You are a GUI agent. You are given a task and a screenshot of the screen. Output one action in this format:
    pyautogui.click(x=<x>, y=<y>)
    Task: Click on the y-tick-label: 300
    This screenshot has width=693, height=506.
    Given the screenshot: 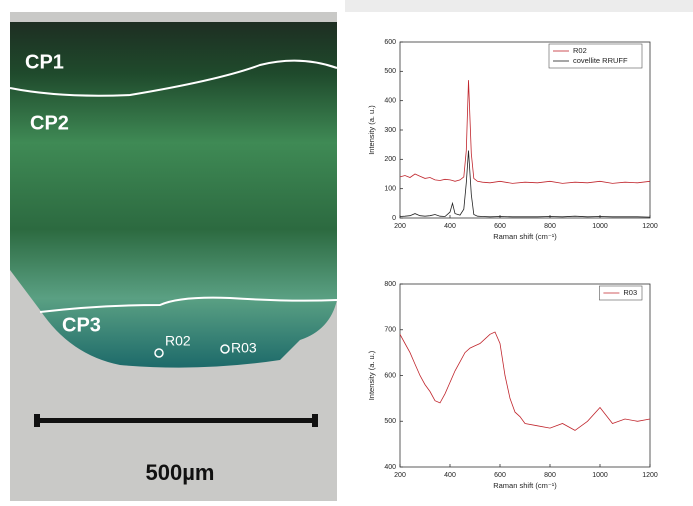 What is the action you would take?
    pyautogui.click(x=390, y=130)
    